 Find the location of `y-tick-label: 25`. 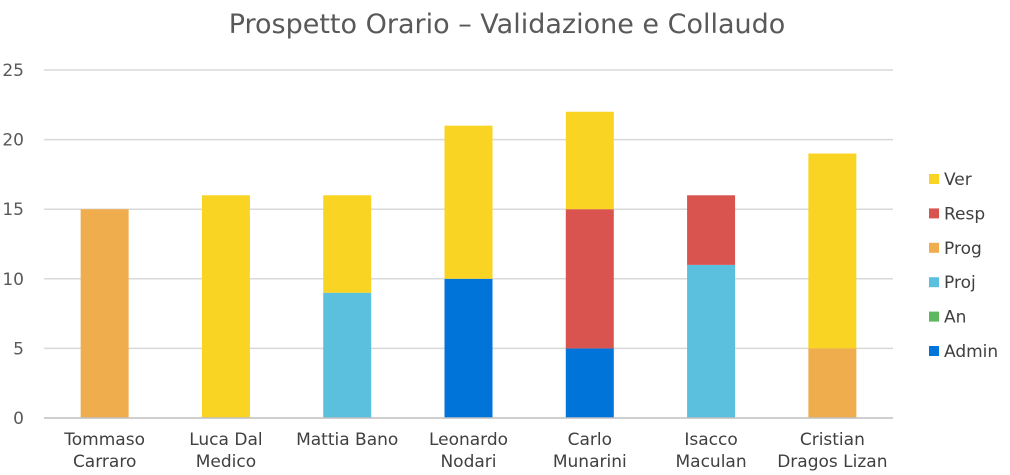

y-tick-label: 25 is located at coordinates (13, 71).